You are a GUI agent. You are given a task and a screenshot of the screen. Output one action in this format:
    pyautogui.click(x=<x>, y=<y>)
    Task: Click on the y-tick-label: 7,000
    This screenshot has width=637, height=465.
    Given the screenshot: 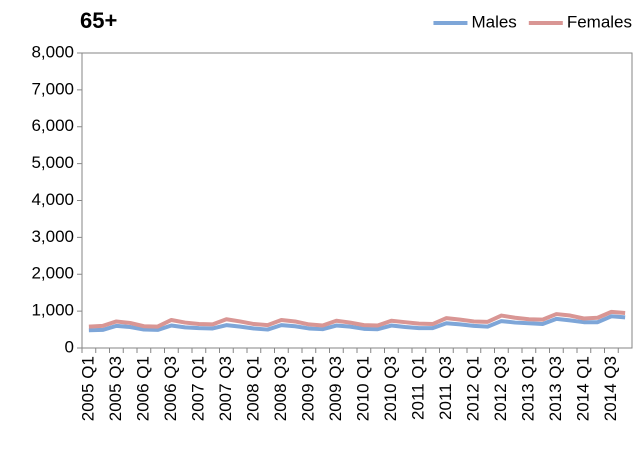 What is the action you would take?
    pyautogui.click(x=52, y=88)
    